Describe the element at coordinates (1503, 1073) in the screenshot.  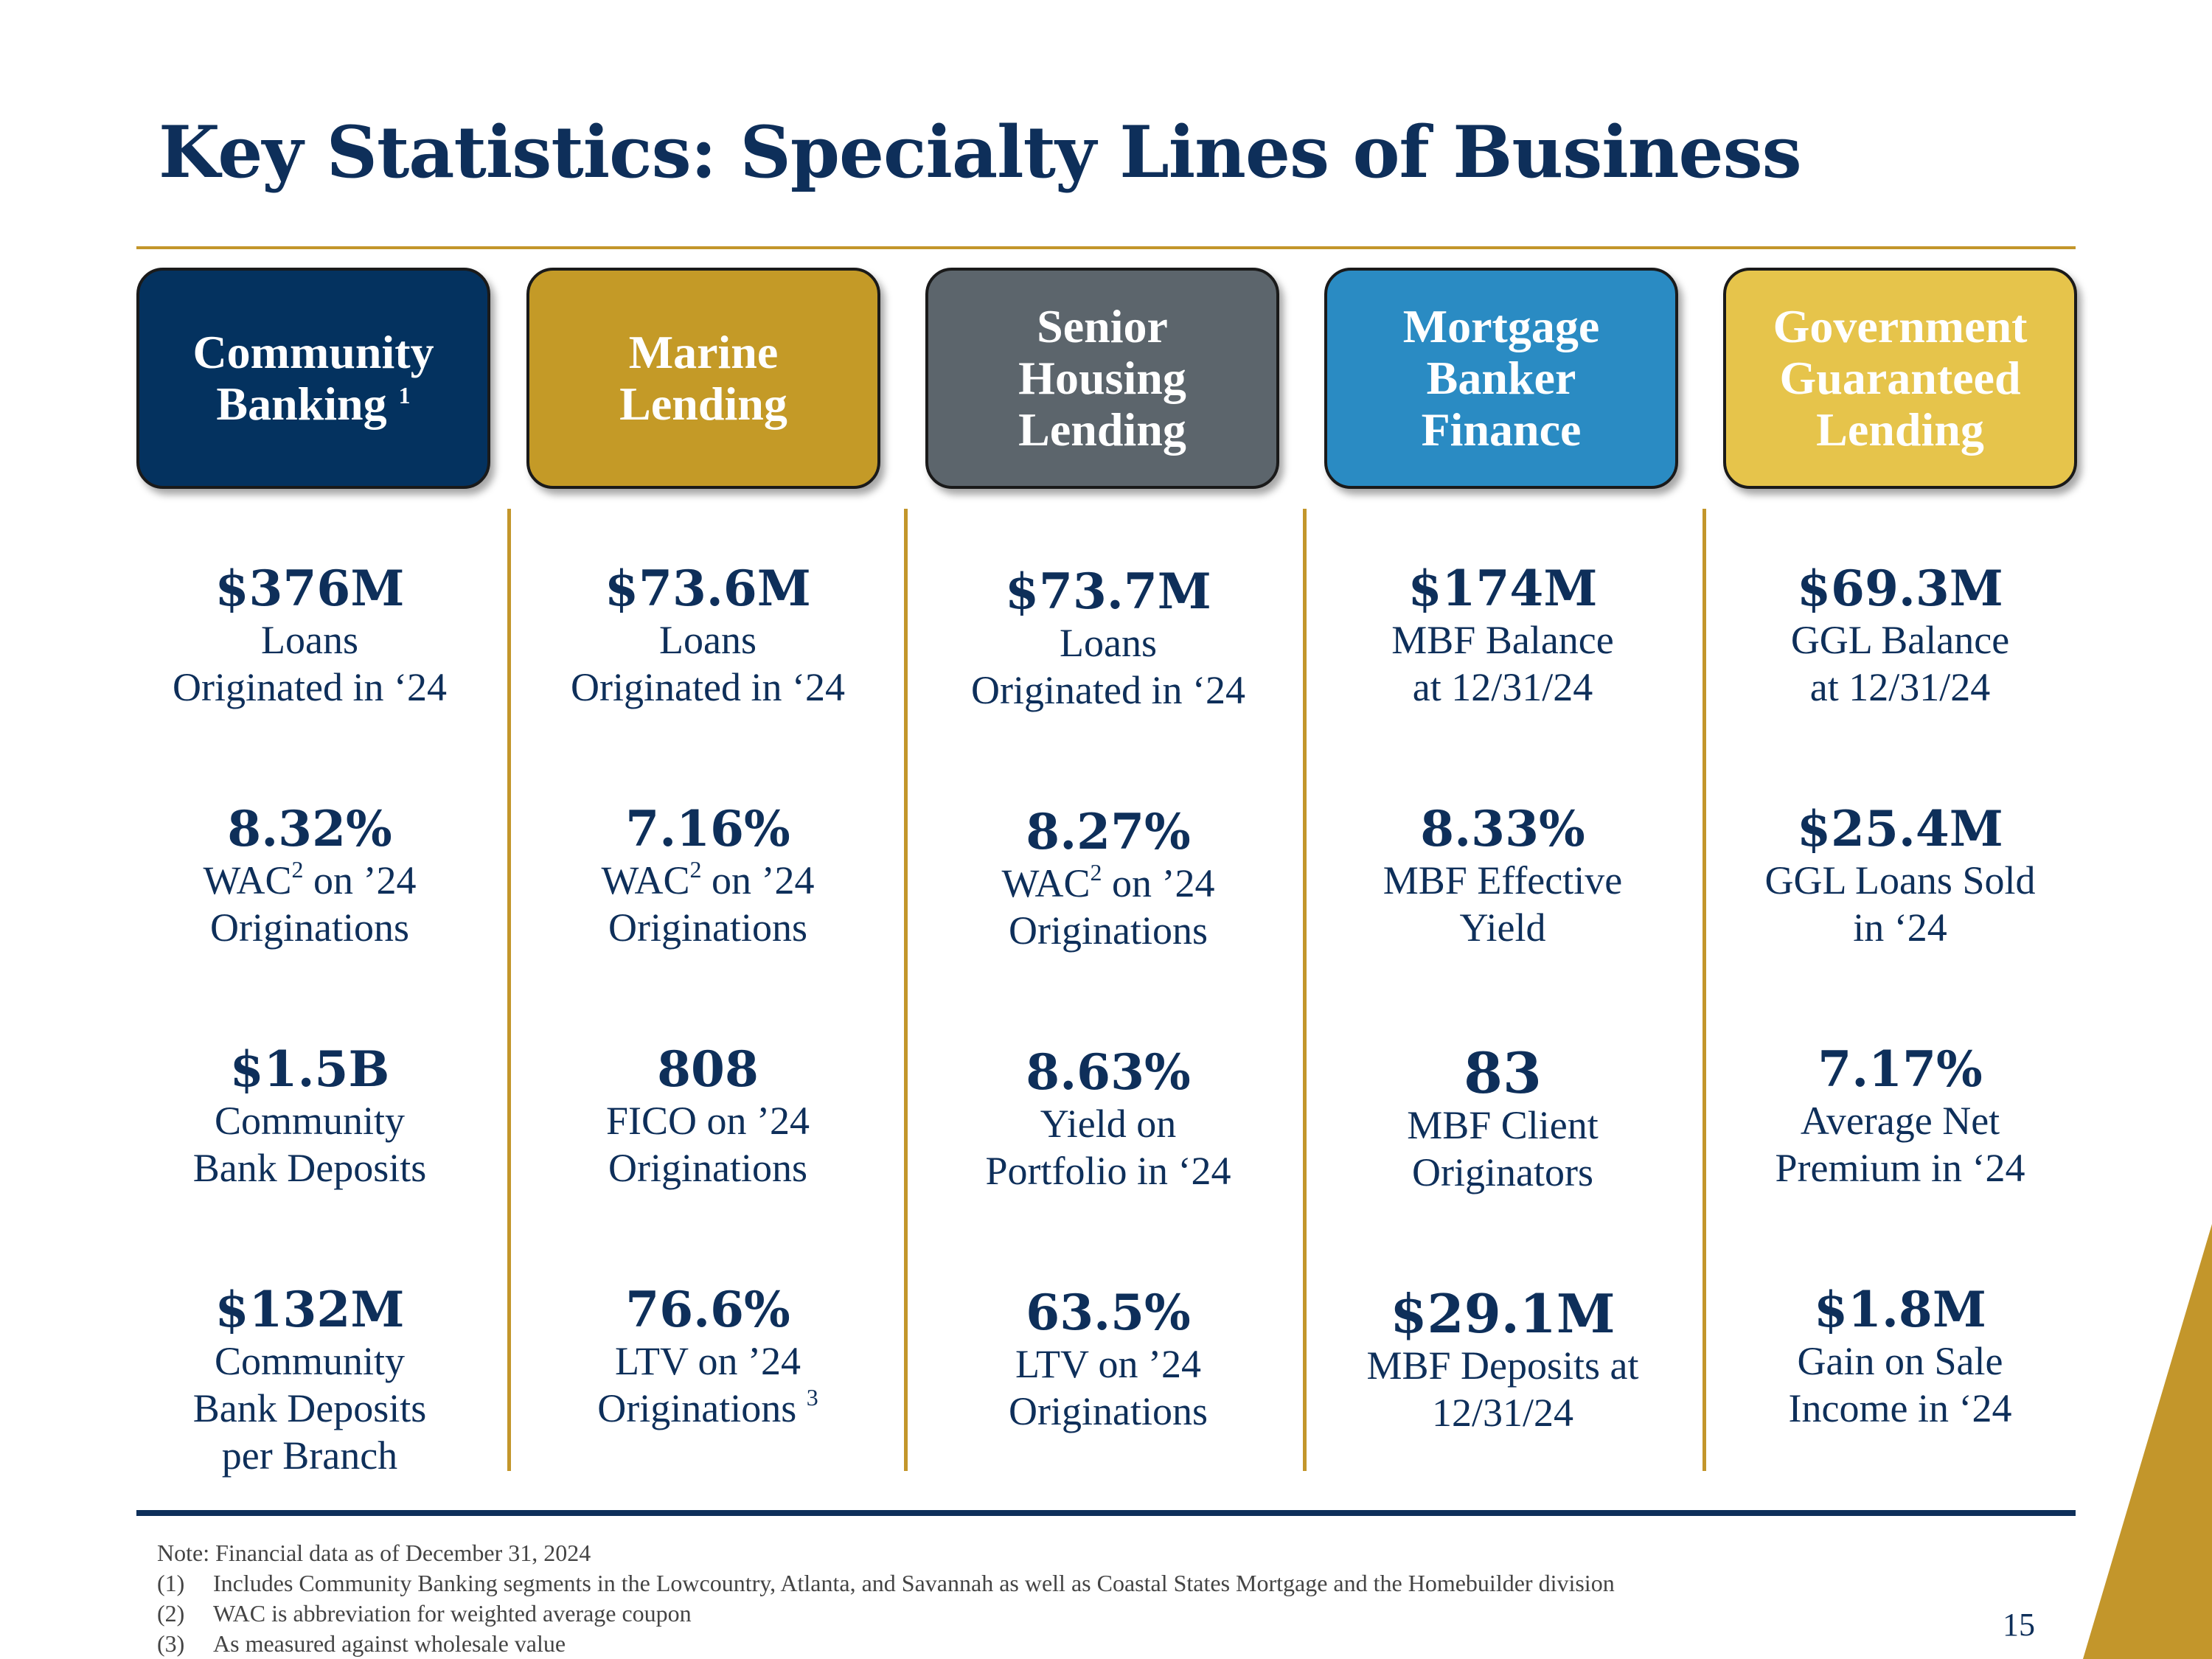
I see `stat-value: 83` at that location.